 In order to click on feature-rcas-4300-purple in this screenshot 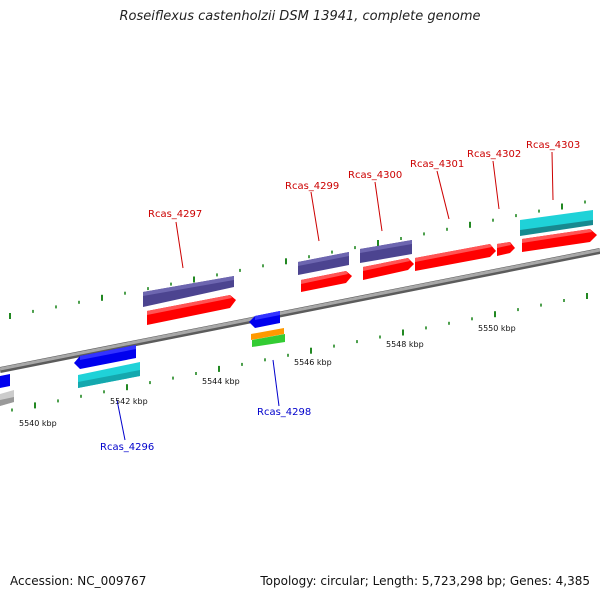, I will do `click(386, 251)`.